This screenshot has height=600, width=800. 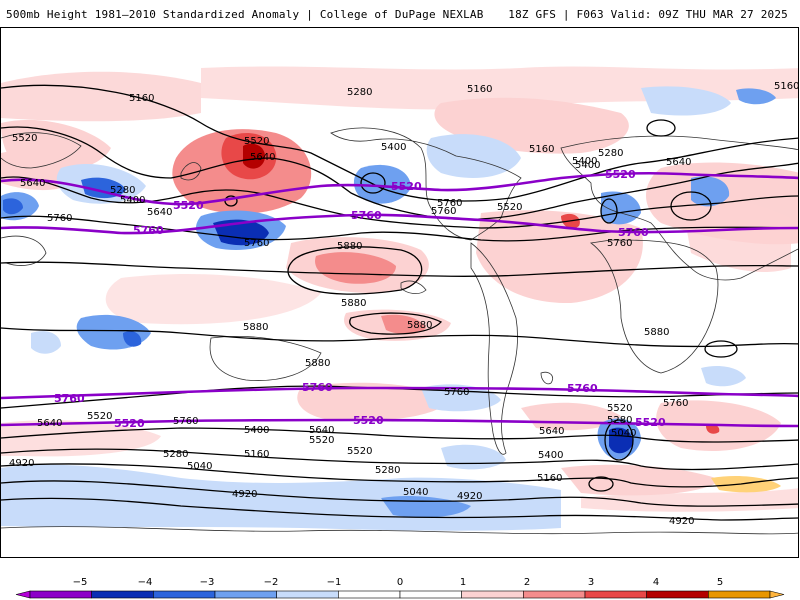 I want to click on colorbar-tick-label: −5, so click(x=80, y=582).